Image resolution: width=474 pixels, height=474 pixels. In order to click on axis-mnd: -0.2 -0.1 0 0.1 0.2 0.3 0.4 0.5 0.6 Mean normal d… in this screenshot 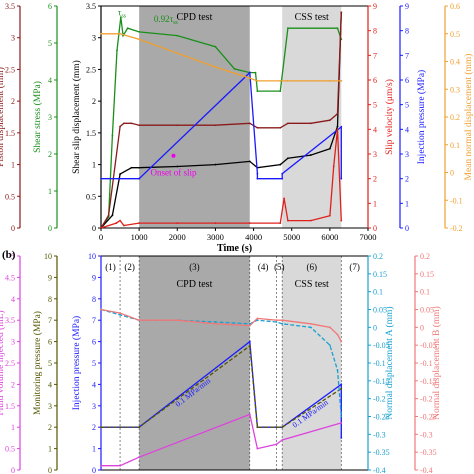, I will do `click(459, 117)`.